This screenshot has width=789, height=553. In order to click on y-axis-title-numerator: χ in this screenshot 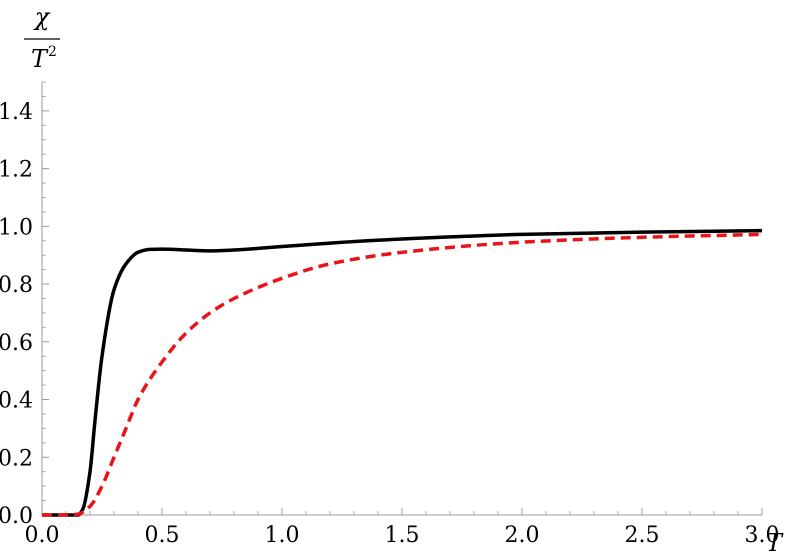, I will do `click(42, 17)`.